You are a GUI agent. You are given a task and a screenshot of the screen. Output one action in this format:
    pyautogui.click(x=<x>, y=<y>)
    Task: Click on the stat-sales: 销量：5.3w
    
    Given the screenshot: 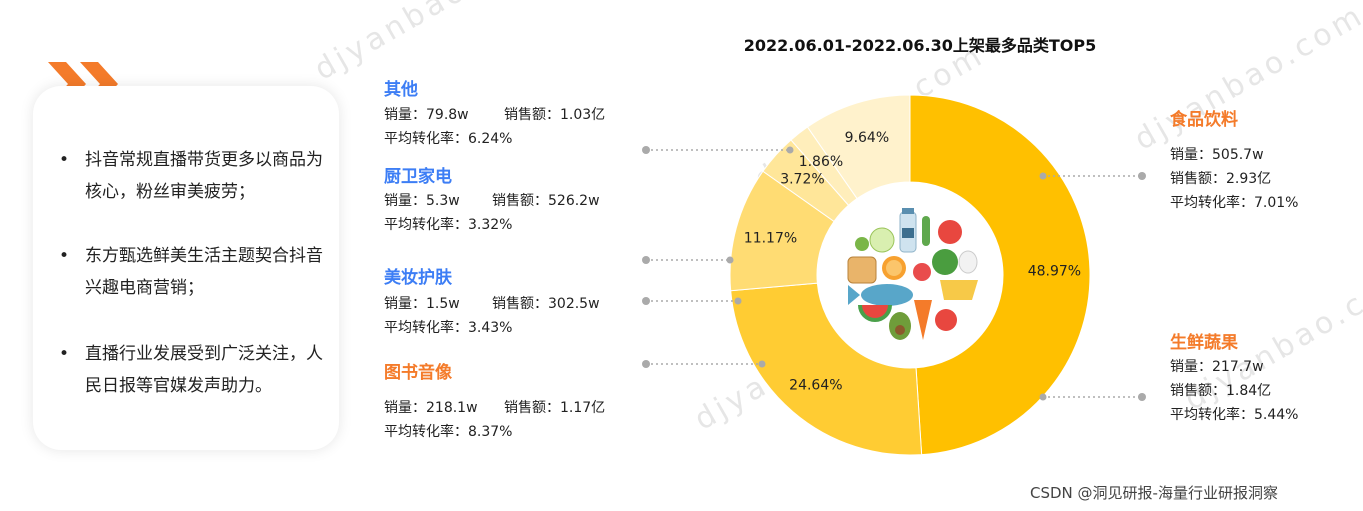 What is the action you would take?
    pyautogui.click(x=422, y=201)
    